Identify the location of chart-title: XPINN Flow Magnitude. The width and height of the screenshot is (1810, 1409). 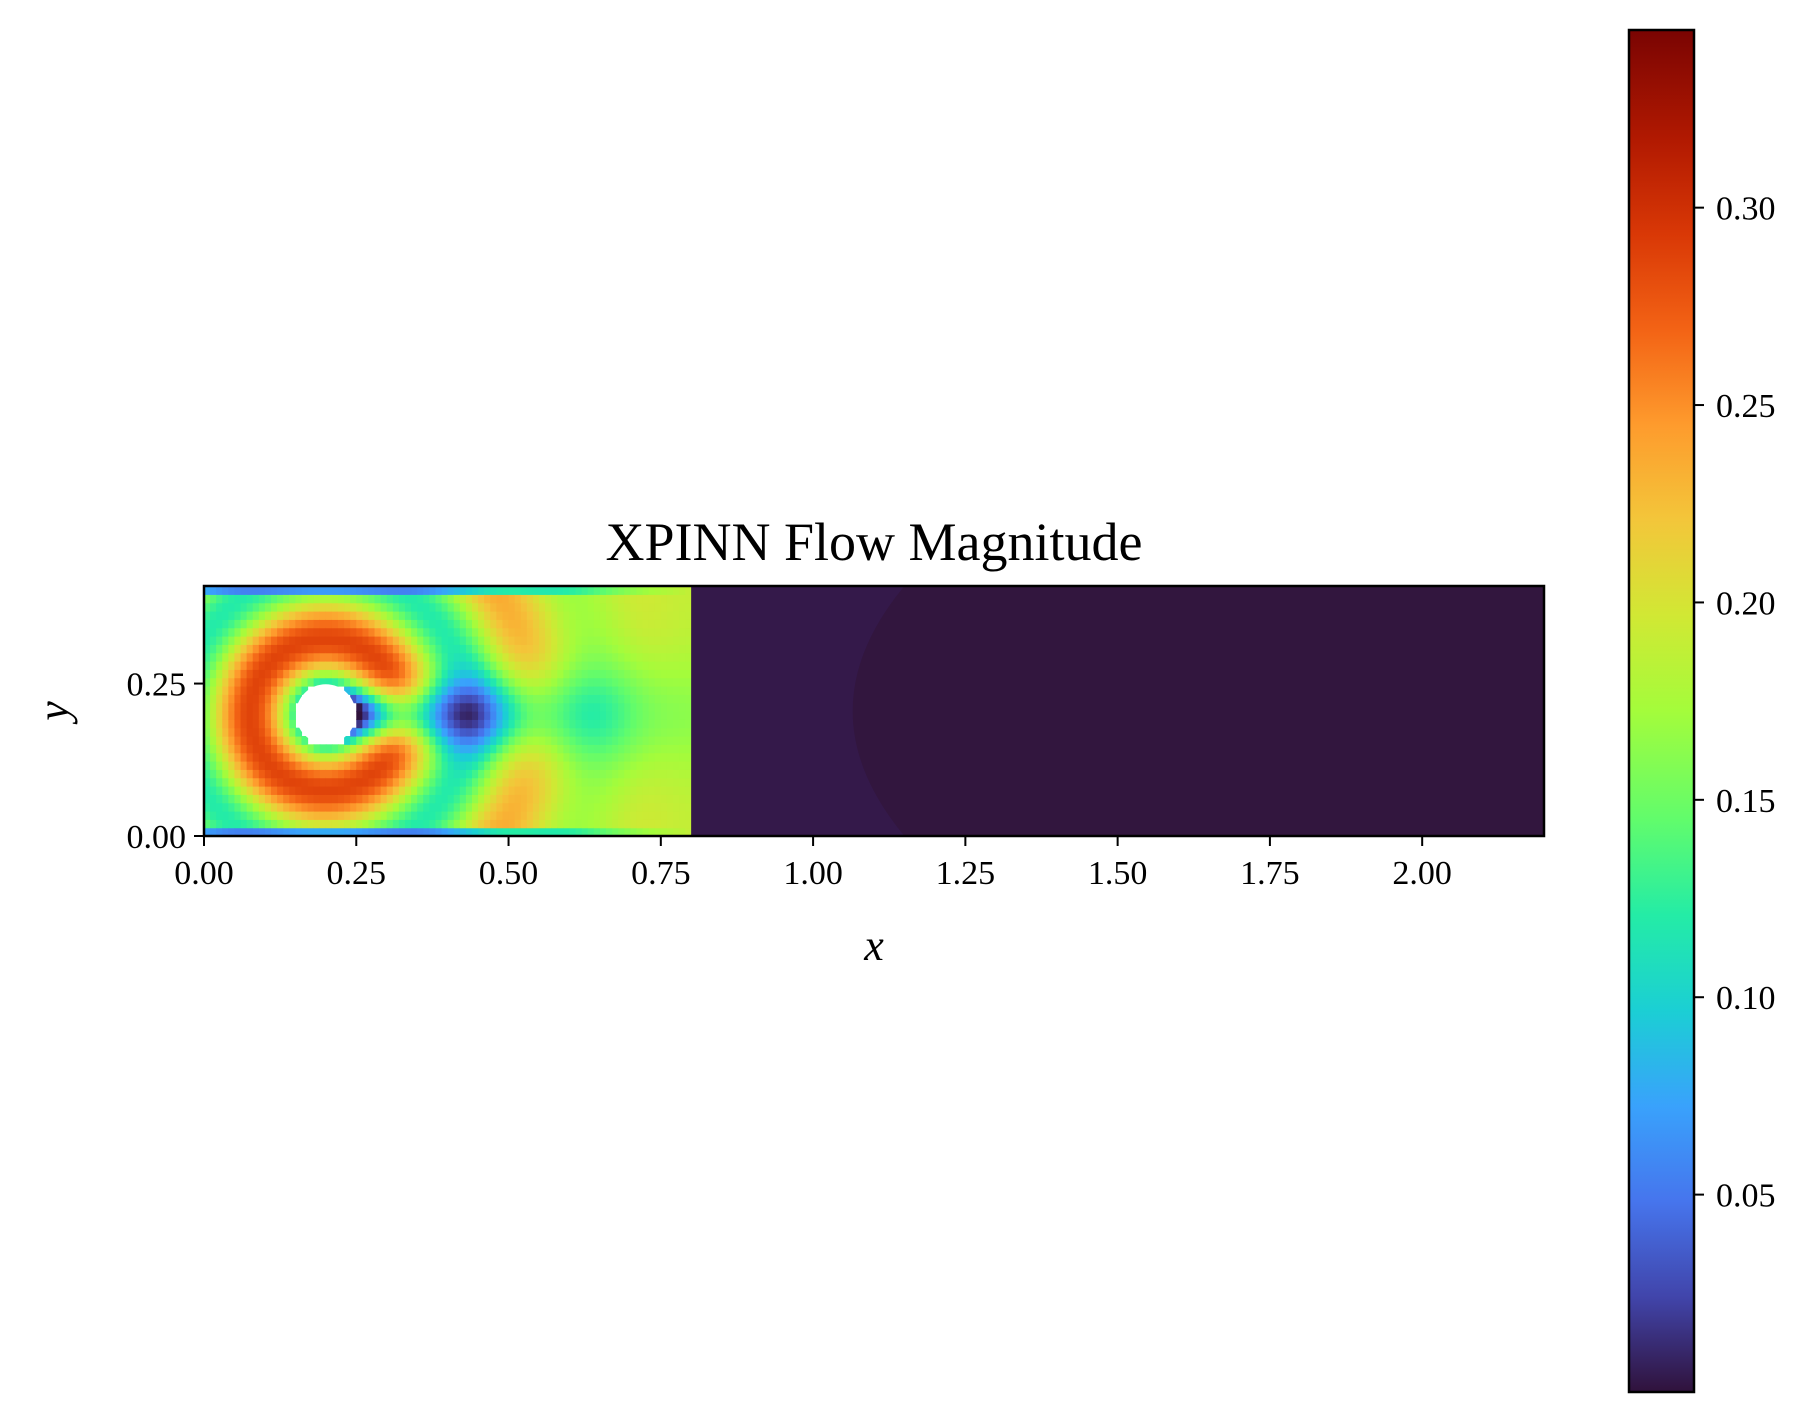
(874, 542).